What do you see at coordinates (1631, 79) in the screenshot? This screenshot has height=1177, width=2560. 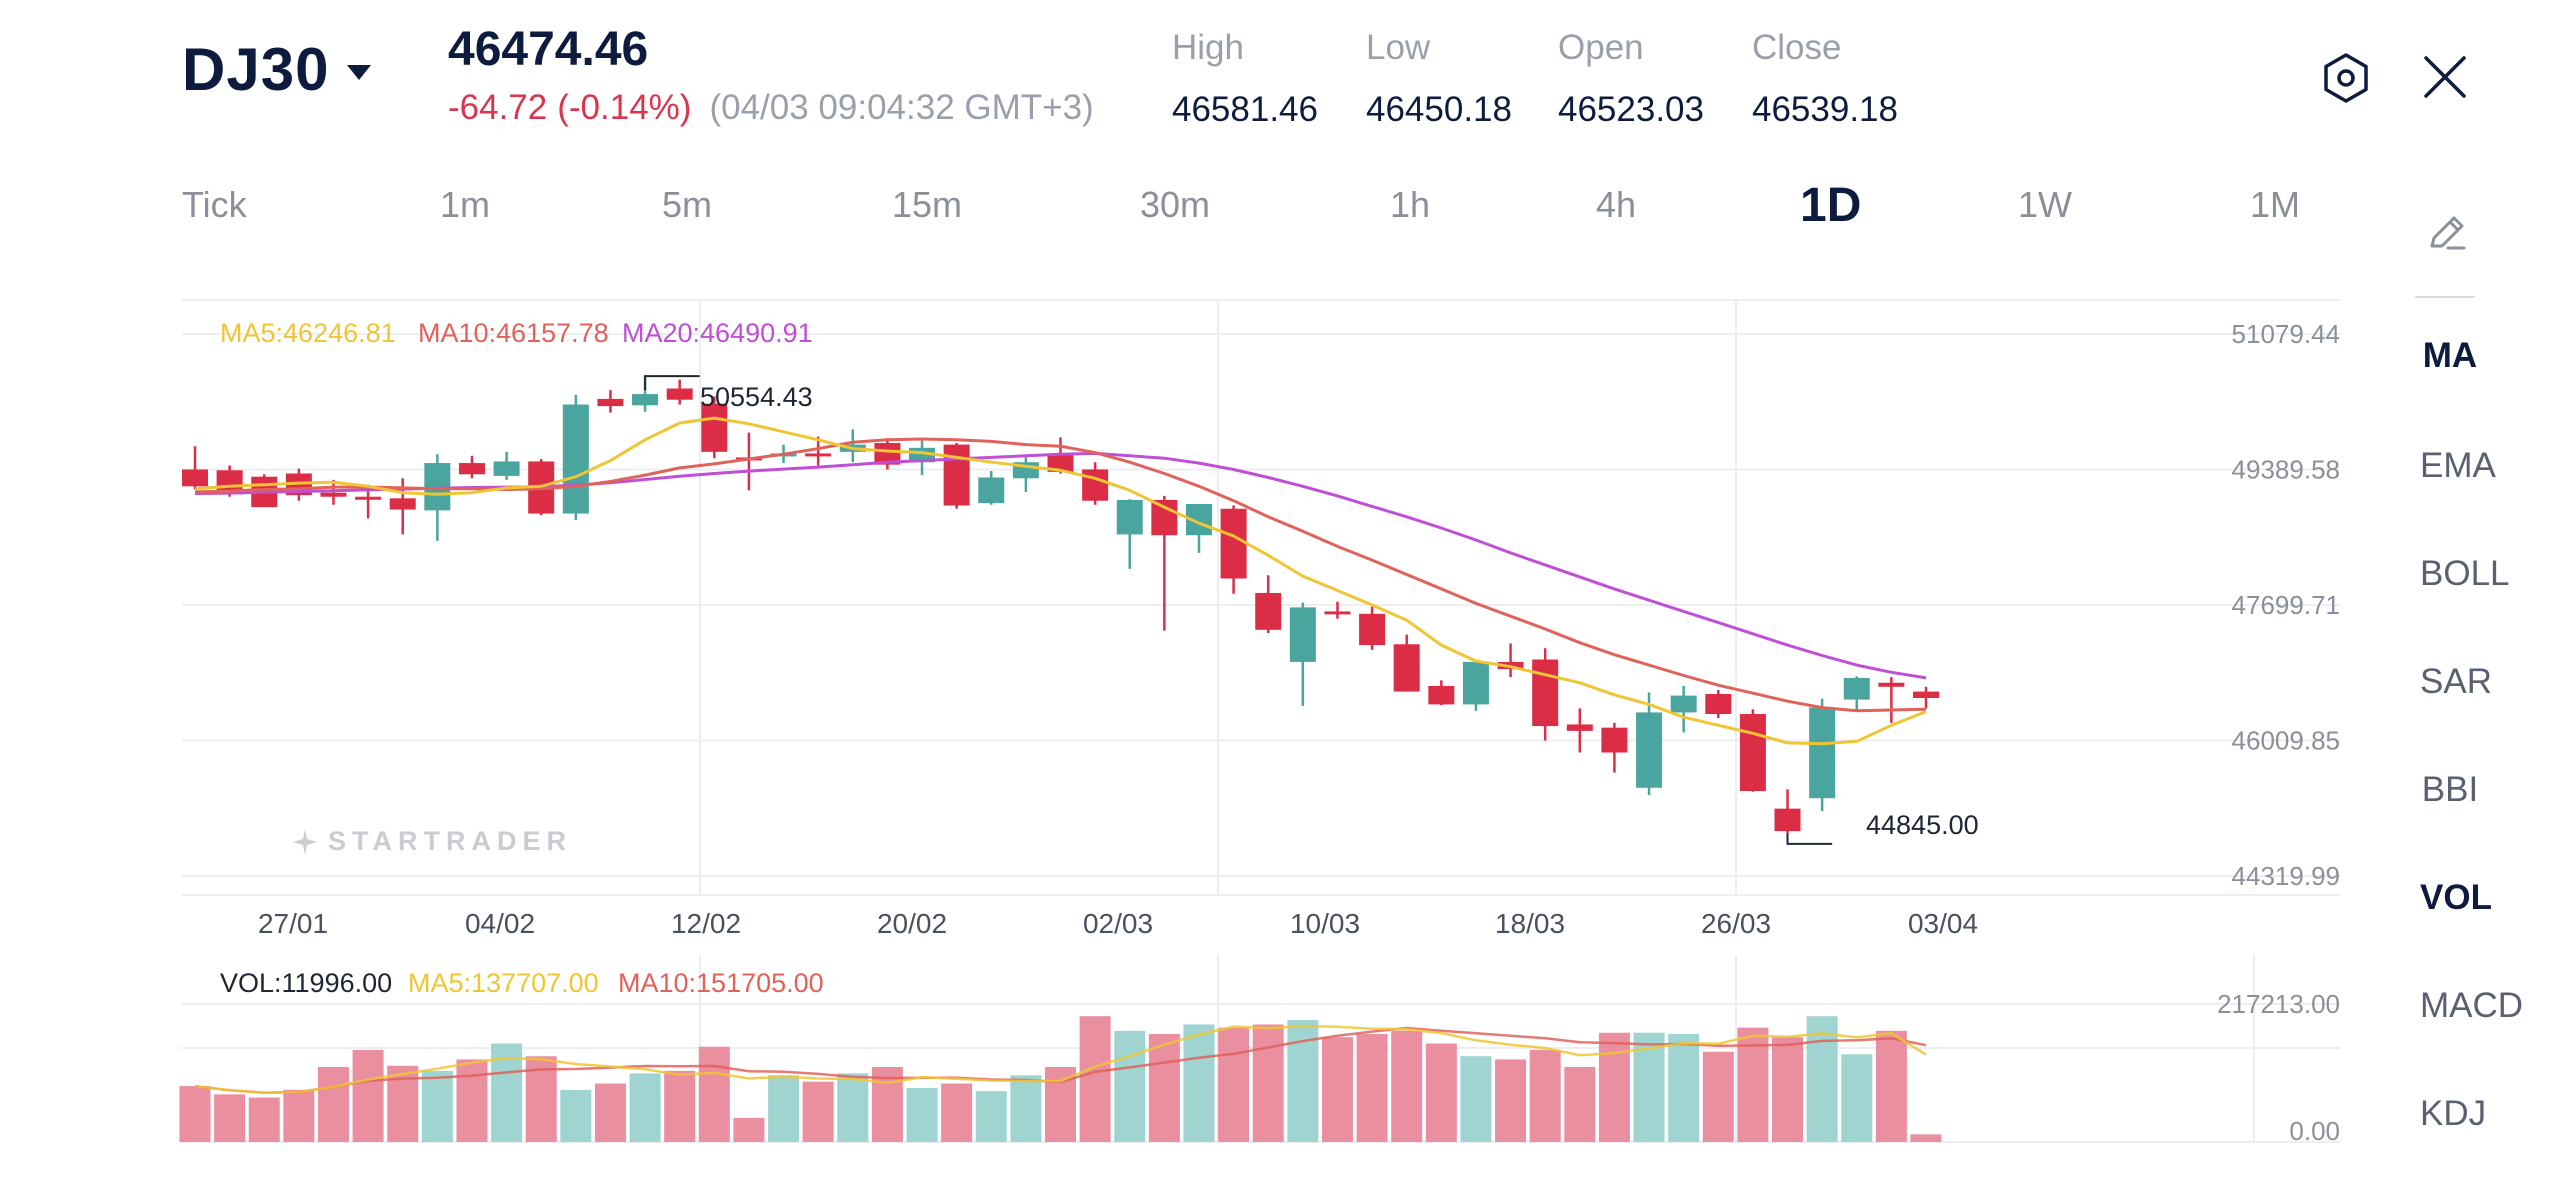 I see `open-block: Open 46523.03` at bounding box center [1631, 79].